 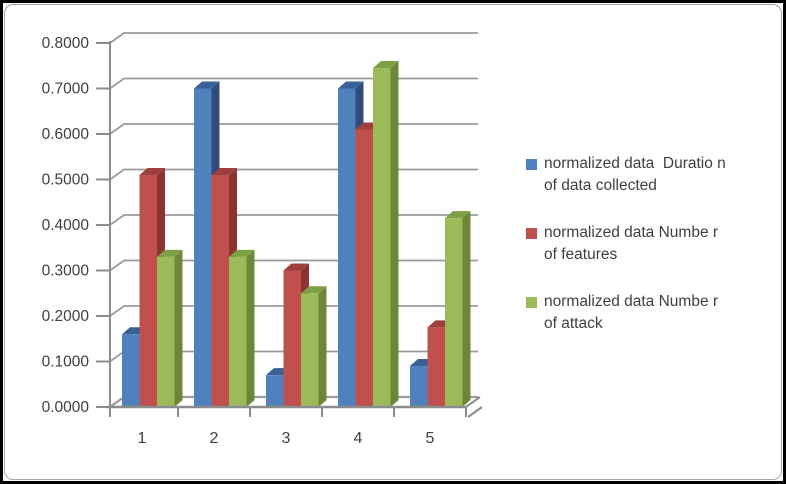 What do you see at coordinates (66, 316) in the screenshot?
I see `y-axis-label: 0.2000` at bounding box center [66, 316].